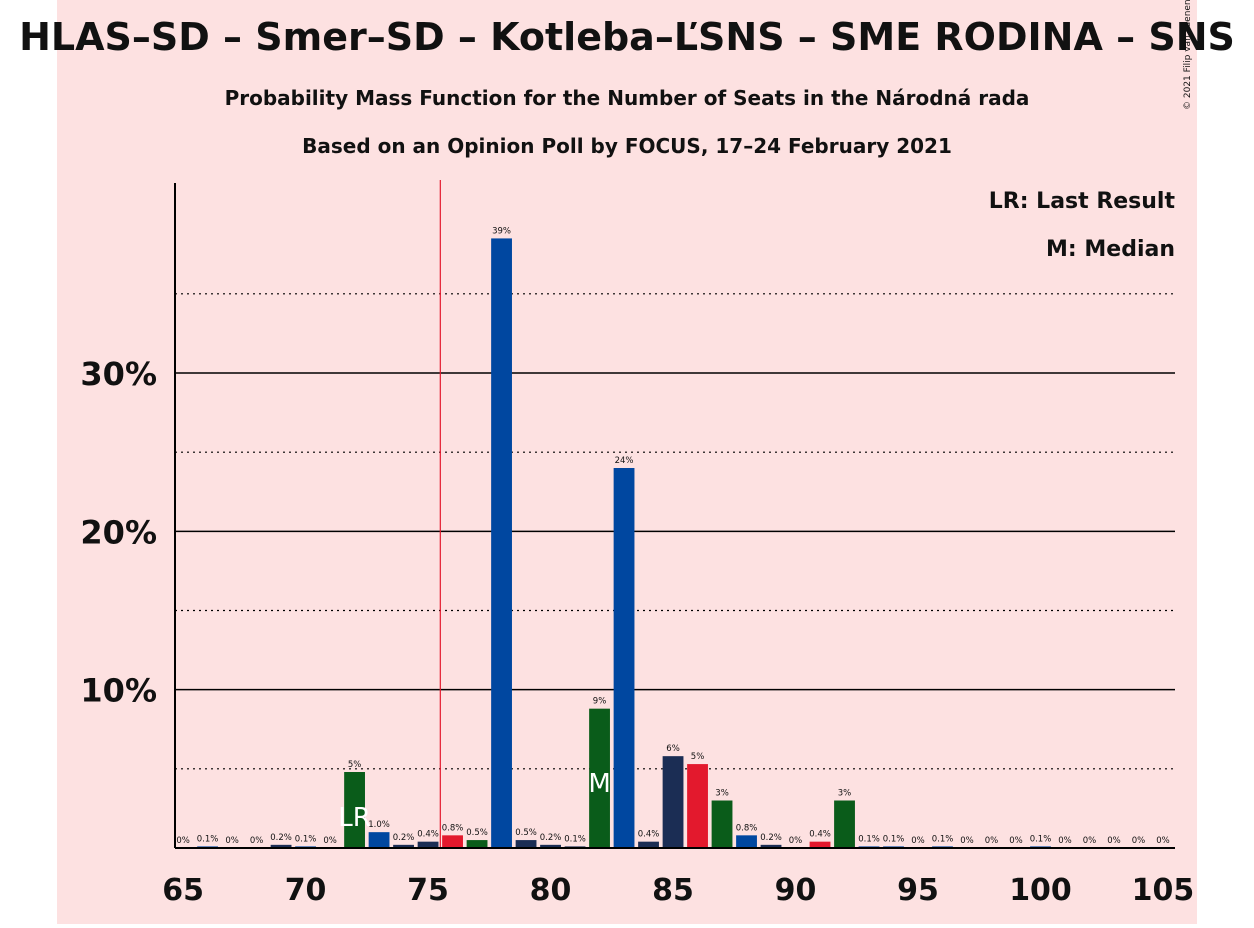 This screenshot has width=1254, height=928. I want to click on y-tick-label: 20%, so click(118, 532).